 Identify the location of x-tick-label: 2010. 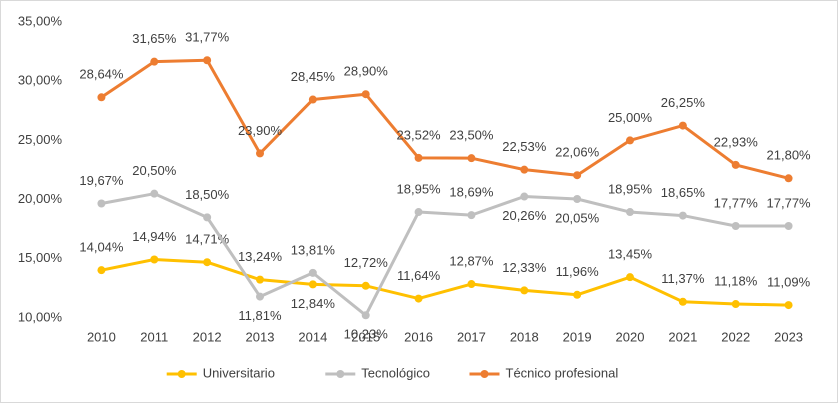
(101, 336).